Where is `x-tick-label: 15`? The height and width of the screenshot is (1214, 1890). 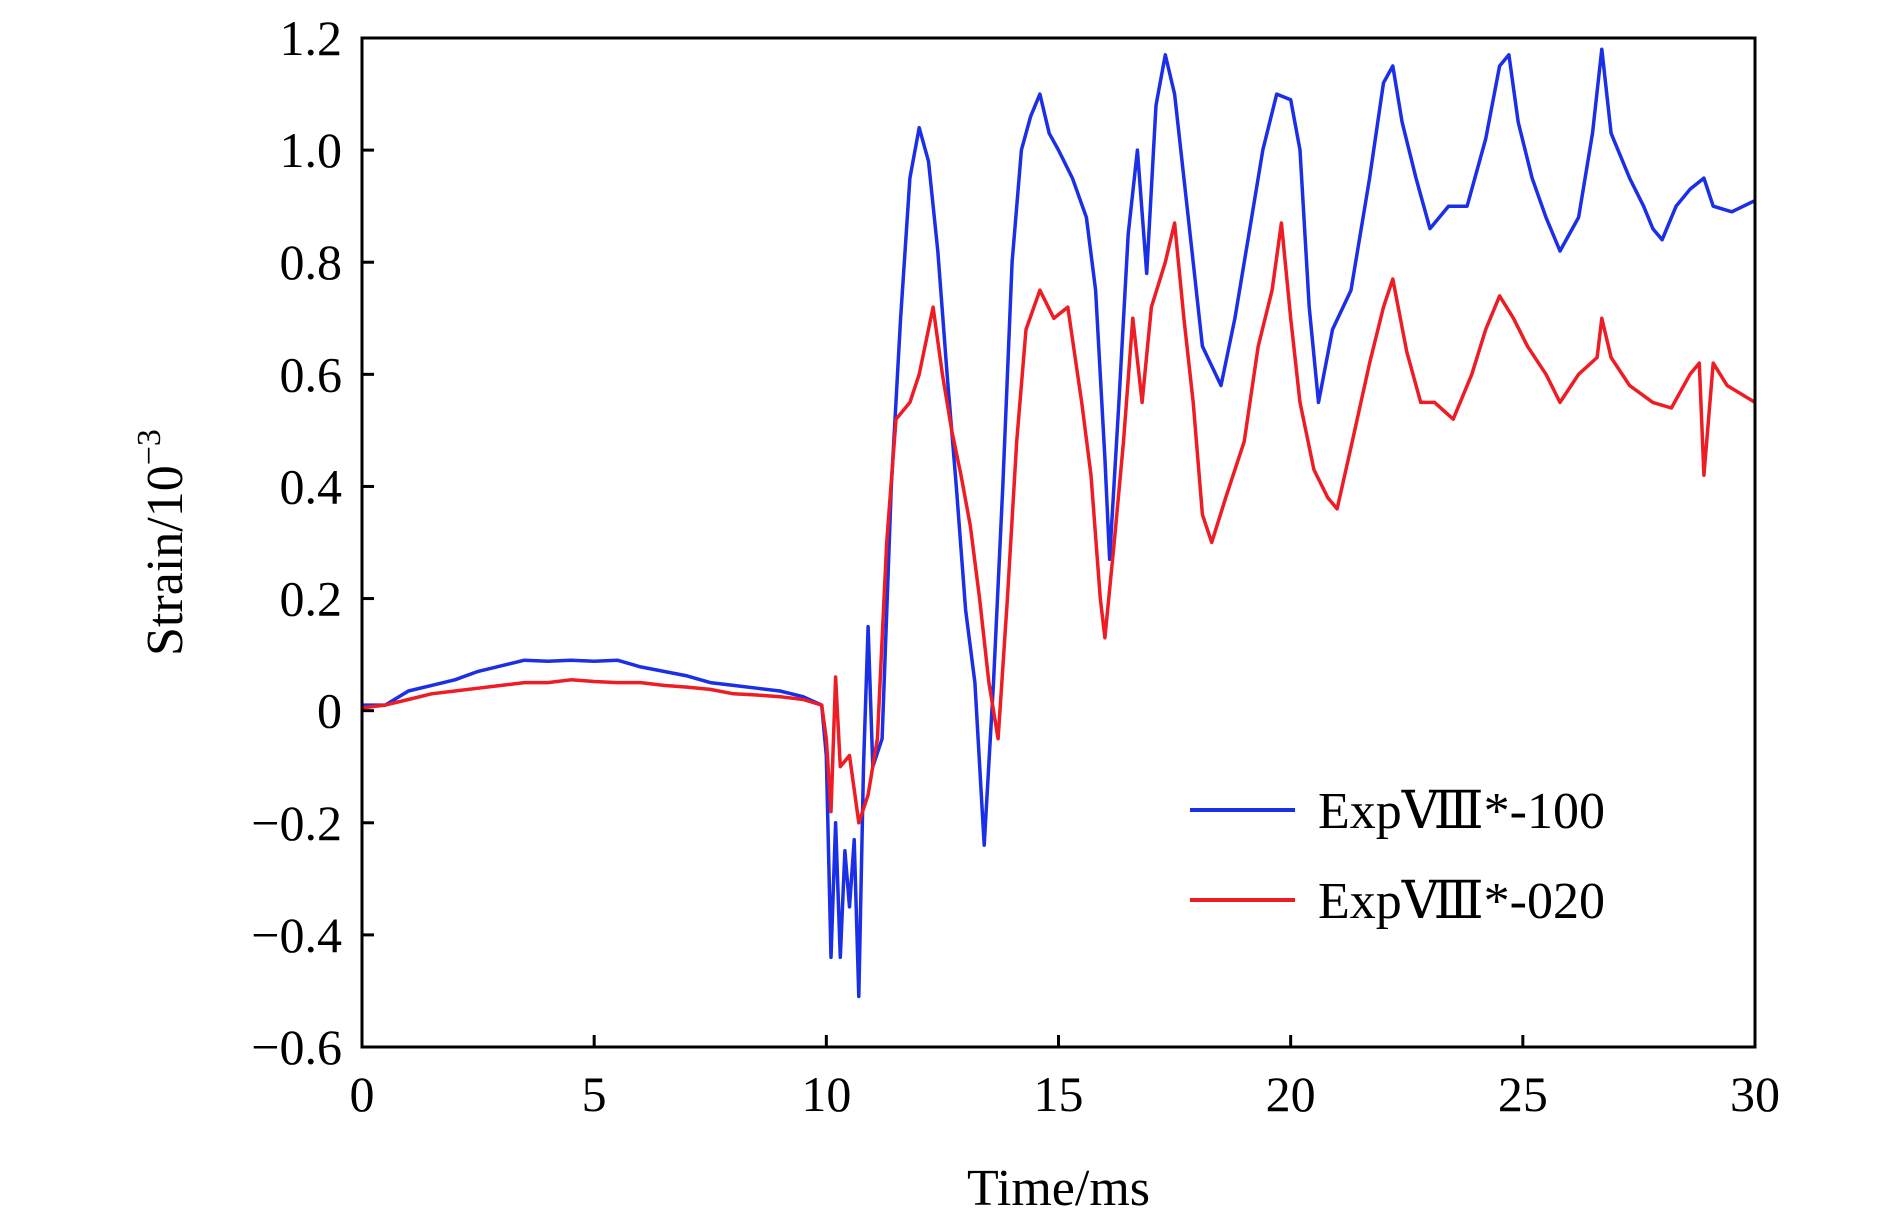
x-tick-label: 15 is located at coordinates (1059, 1094).